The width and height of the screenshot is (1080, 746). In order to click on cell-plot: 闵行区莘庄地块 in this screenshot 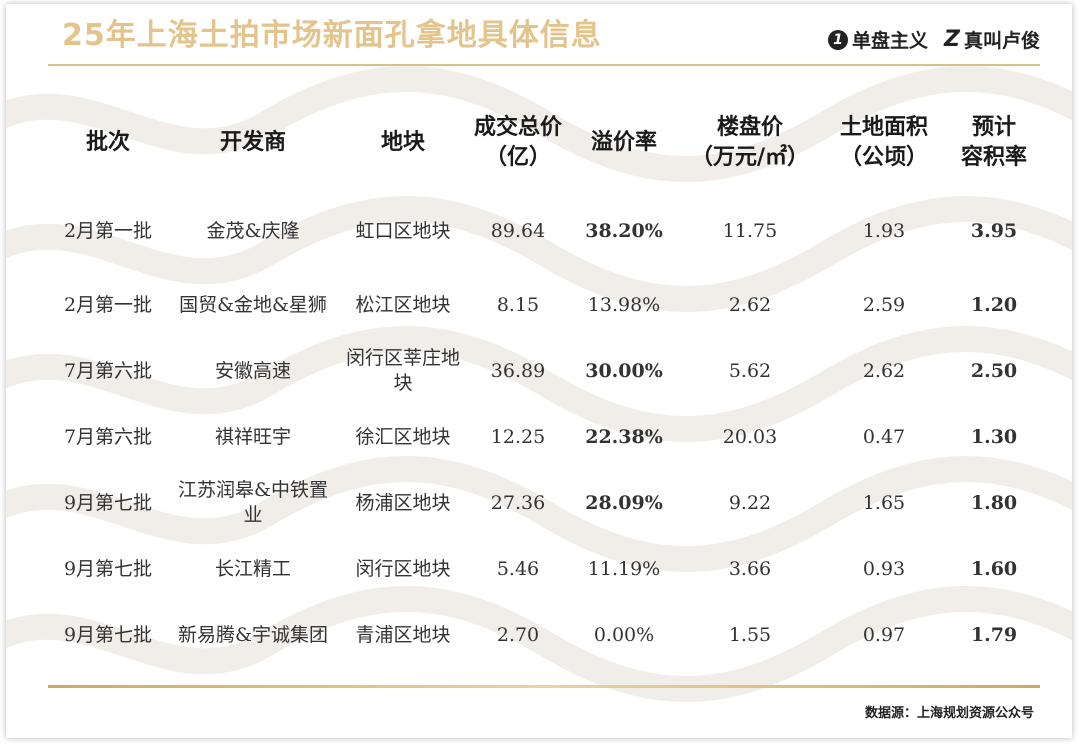, I will do `click(402, 370)`.